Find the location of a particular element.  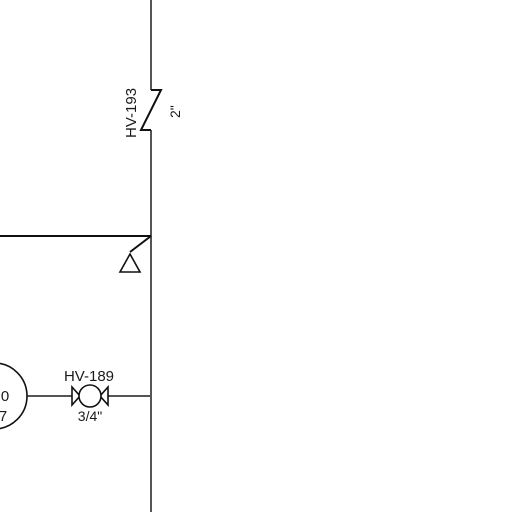

valve-size-hv-189: 3/4" is located at coordinates (90, 416).